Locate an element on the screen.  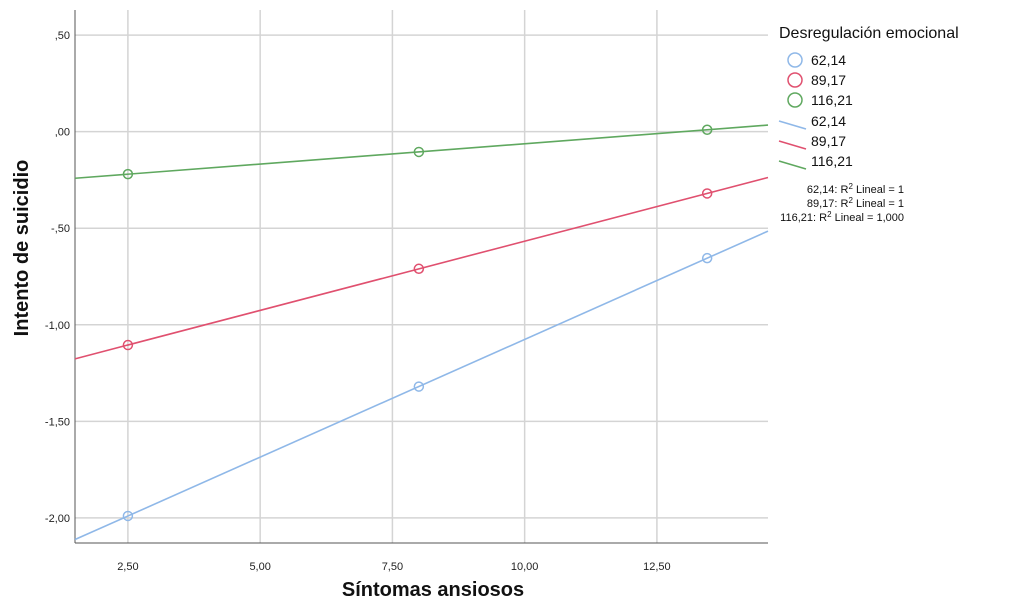
fit-line-116,21 is located at coordinates (421, 152).